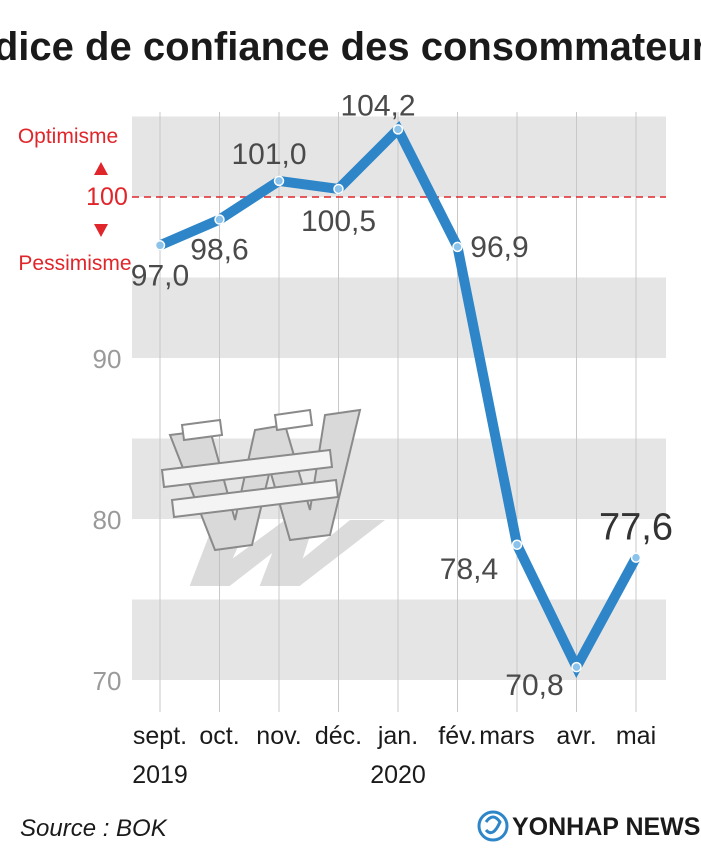 Image resolution: width=701 pixels, height=855 pixels. I want to click on x-year-label: 2020, so click(398, 775).